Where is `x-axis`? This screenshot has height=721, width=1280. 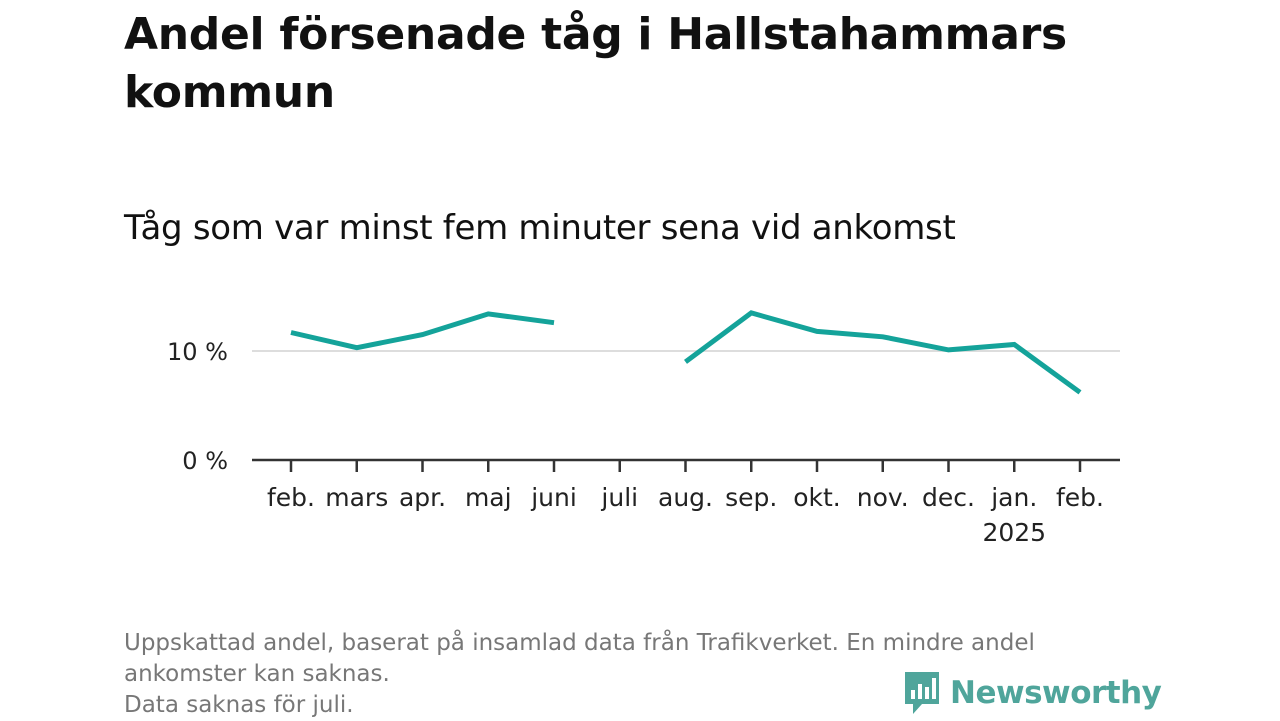
x-axis is located at coordinates (686, 465).